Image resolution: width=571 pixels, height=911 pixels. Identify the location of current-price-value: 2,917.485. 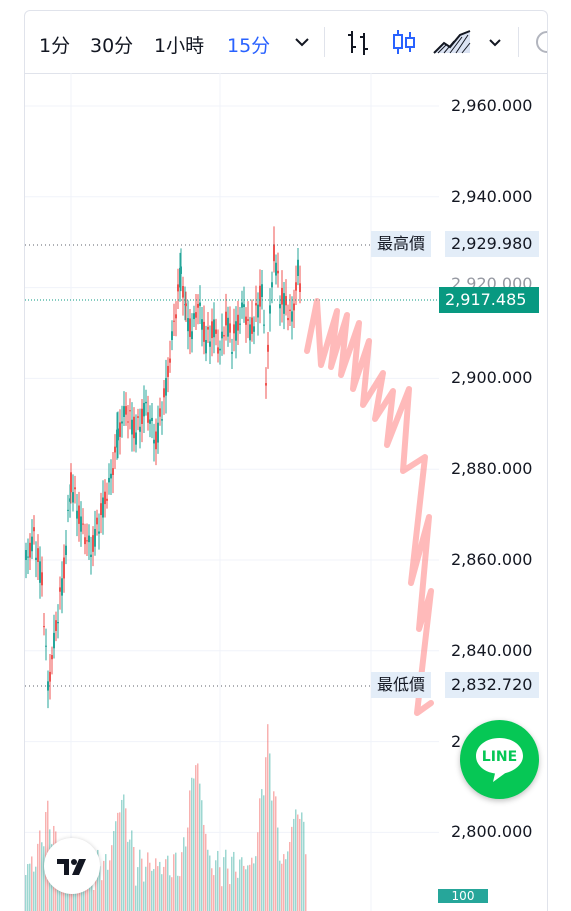
(489, 300).